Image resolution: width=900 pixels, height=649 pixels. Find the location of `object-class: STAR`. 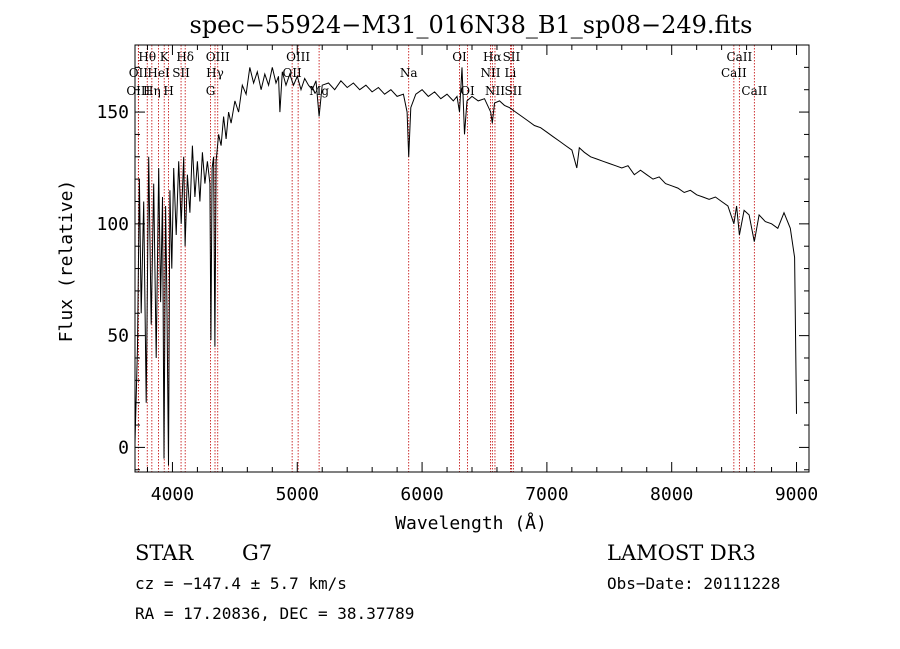

object-class: STAR is located at coordinates (164, 553).